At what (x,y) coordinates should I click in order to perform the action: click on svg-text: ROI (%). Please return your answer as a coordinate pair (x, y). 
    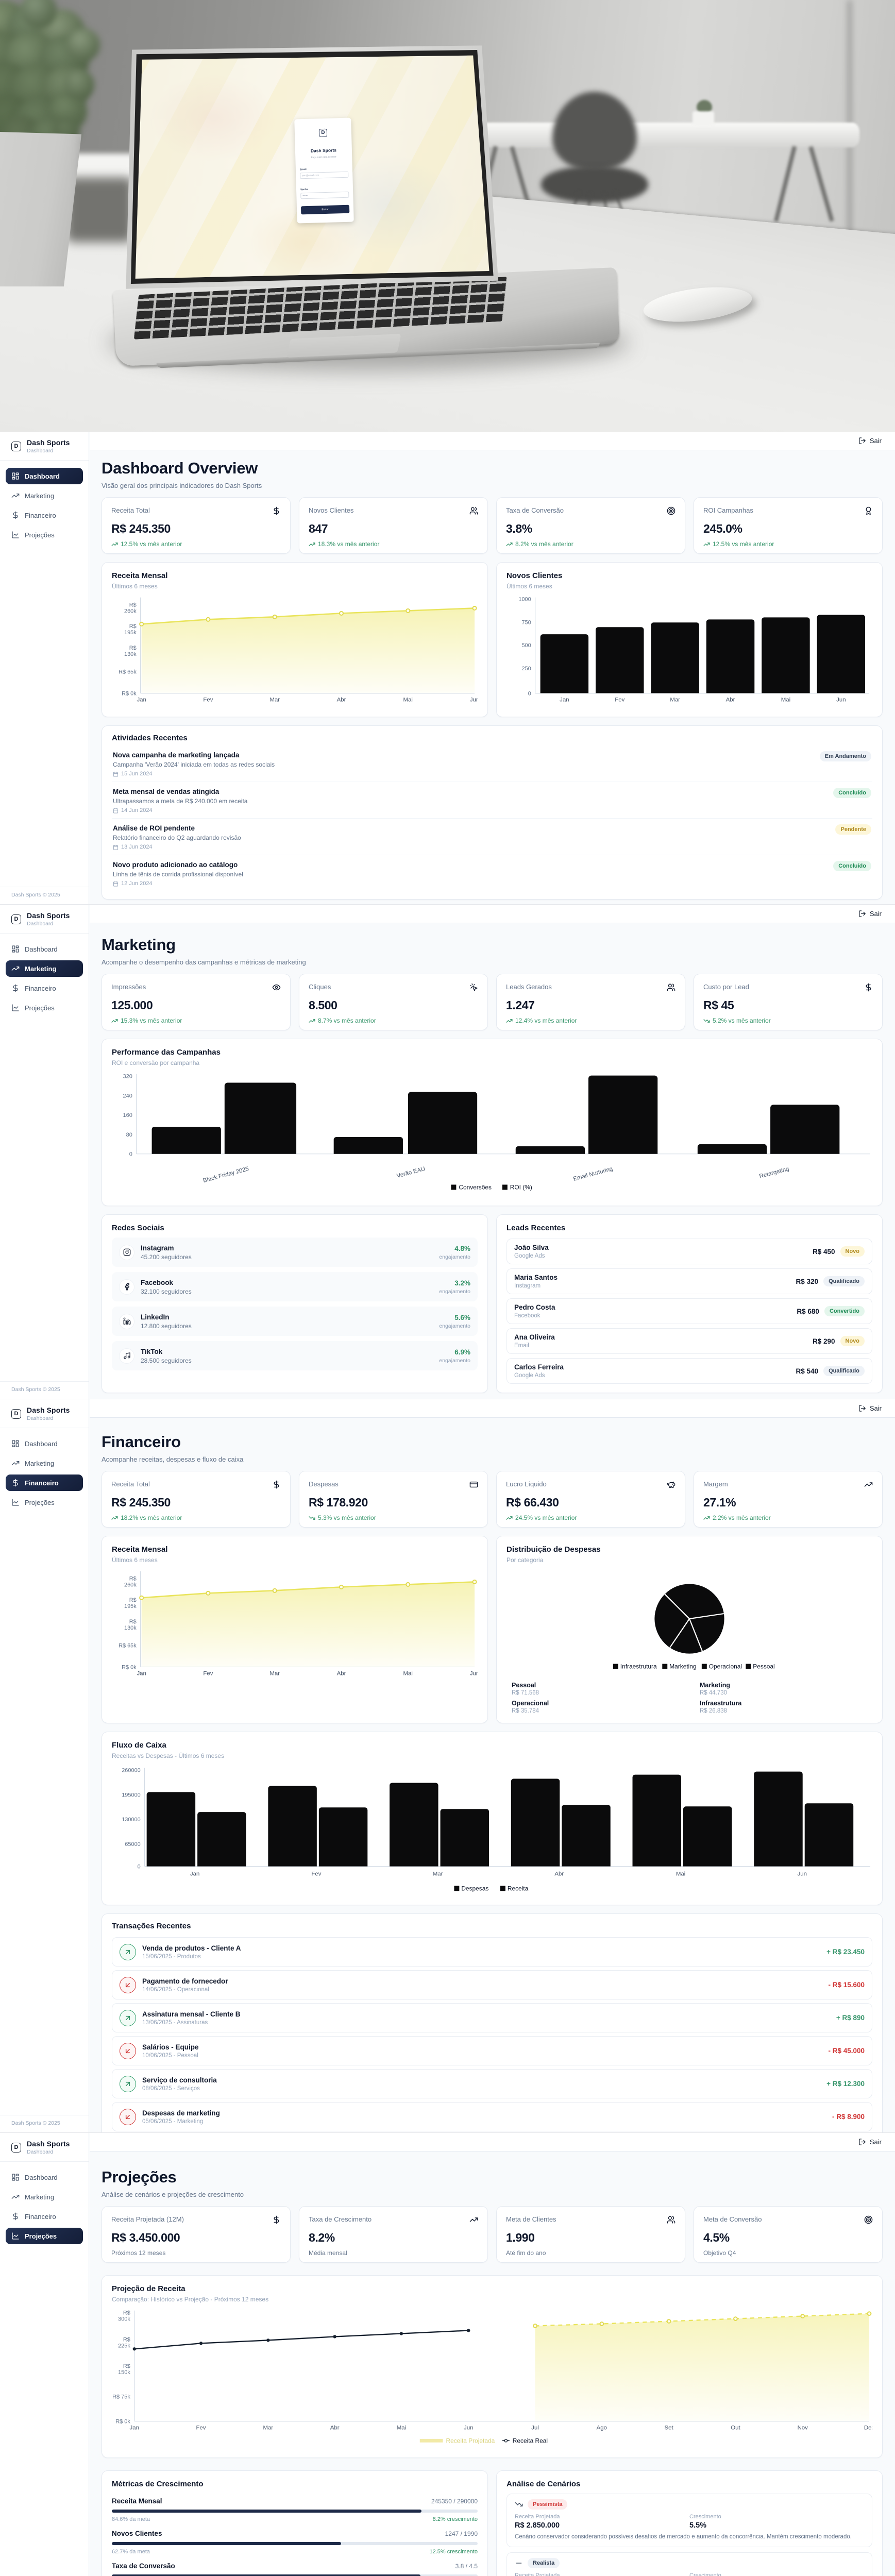
    Looking at the image, I should click on (521, 1187).